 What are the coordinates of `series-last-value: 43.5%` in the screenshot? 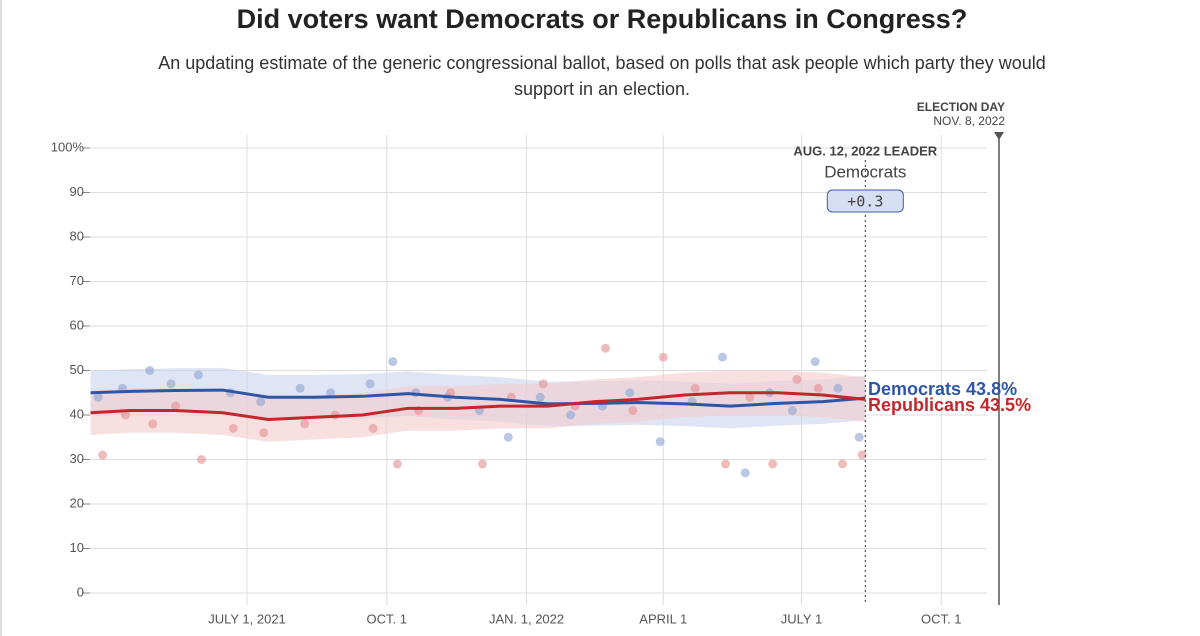 It's located at (1005, 405).